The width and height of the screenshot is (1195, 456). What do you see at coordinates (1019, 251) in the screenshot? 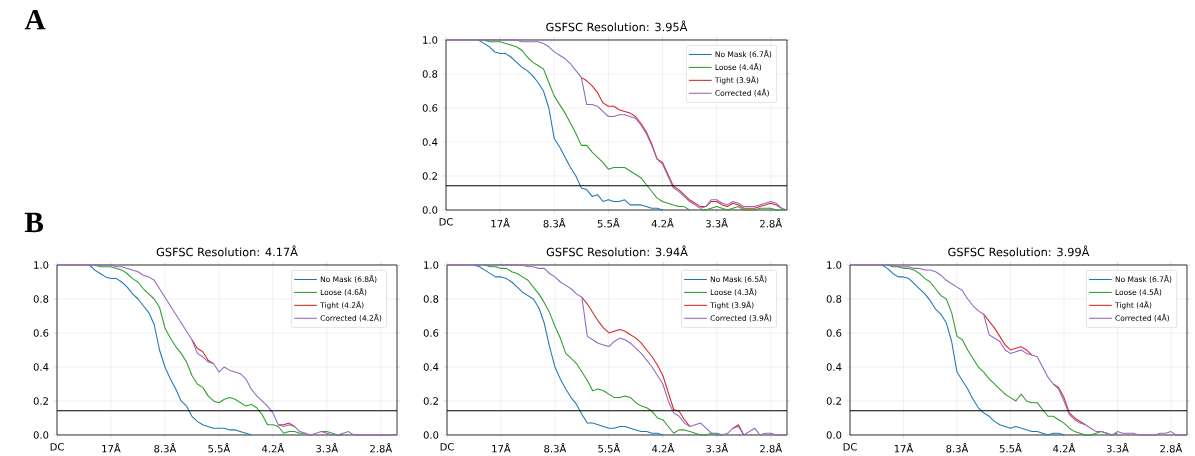
I see `chart-title: GSFSC Resolution: 3.99Å` at bounding box center [1019, 251].